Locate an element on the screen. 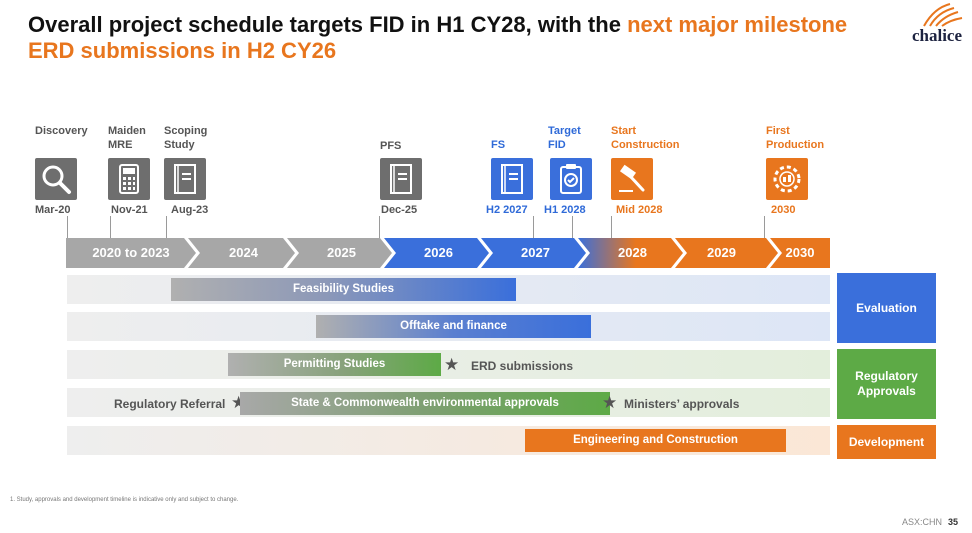  year-segment: 2025 is located at coordinates (341, 252).